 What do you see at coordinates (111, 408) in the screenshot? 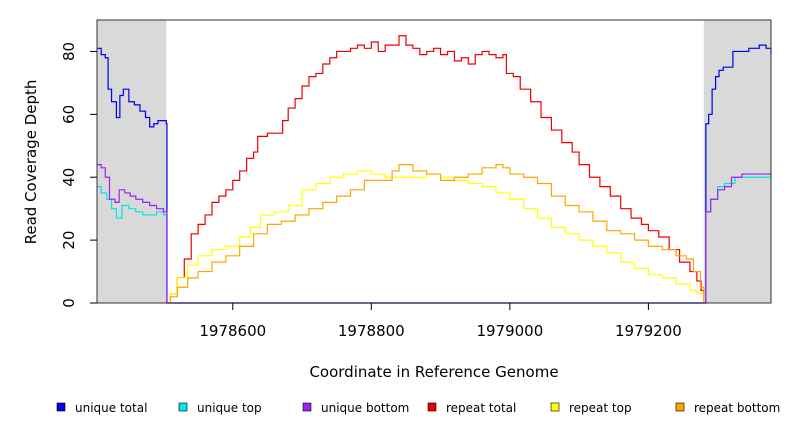
I see `legend-label: unique total` at bounding box center [111, 408].